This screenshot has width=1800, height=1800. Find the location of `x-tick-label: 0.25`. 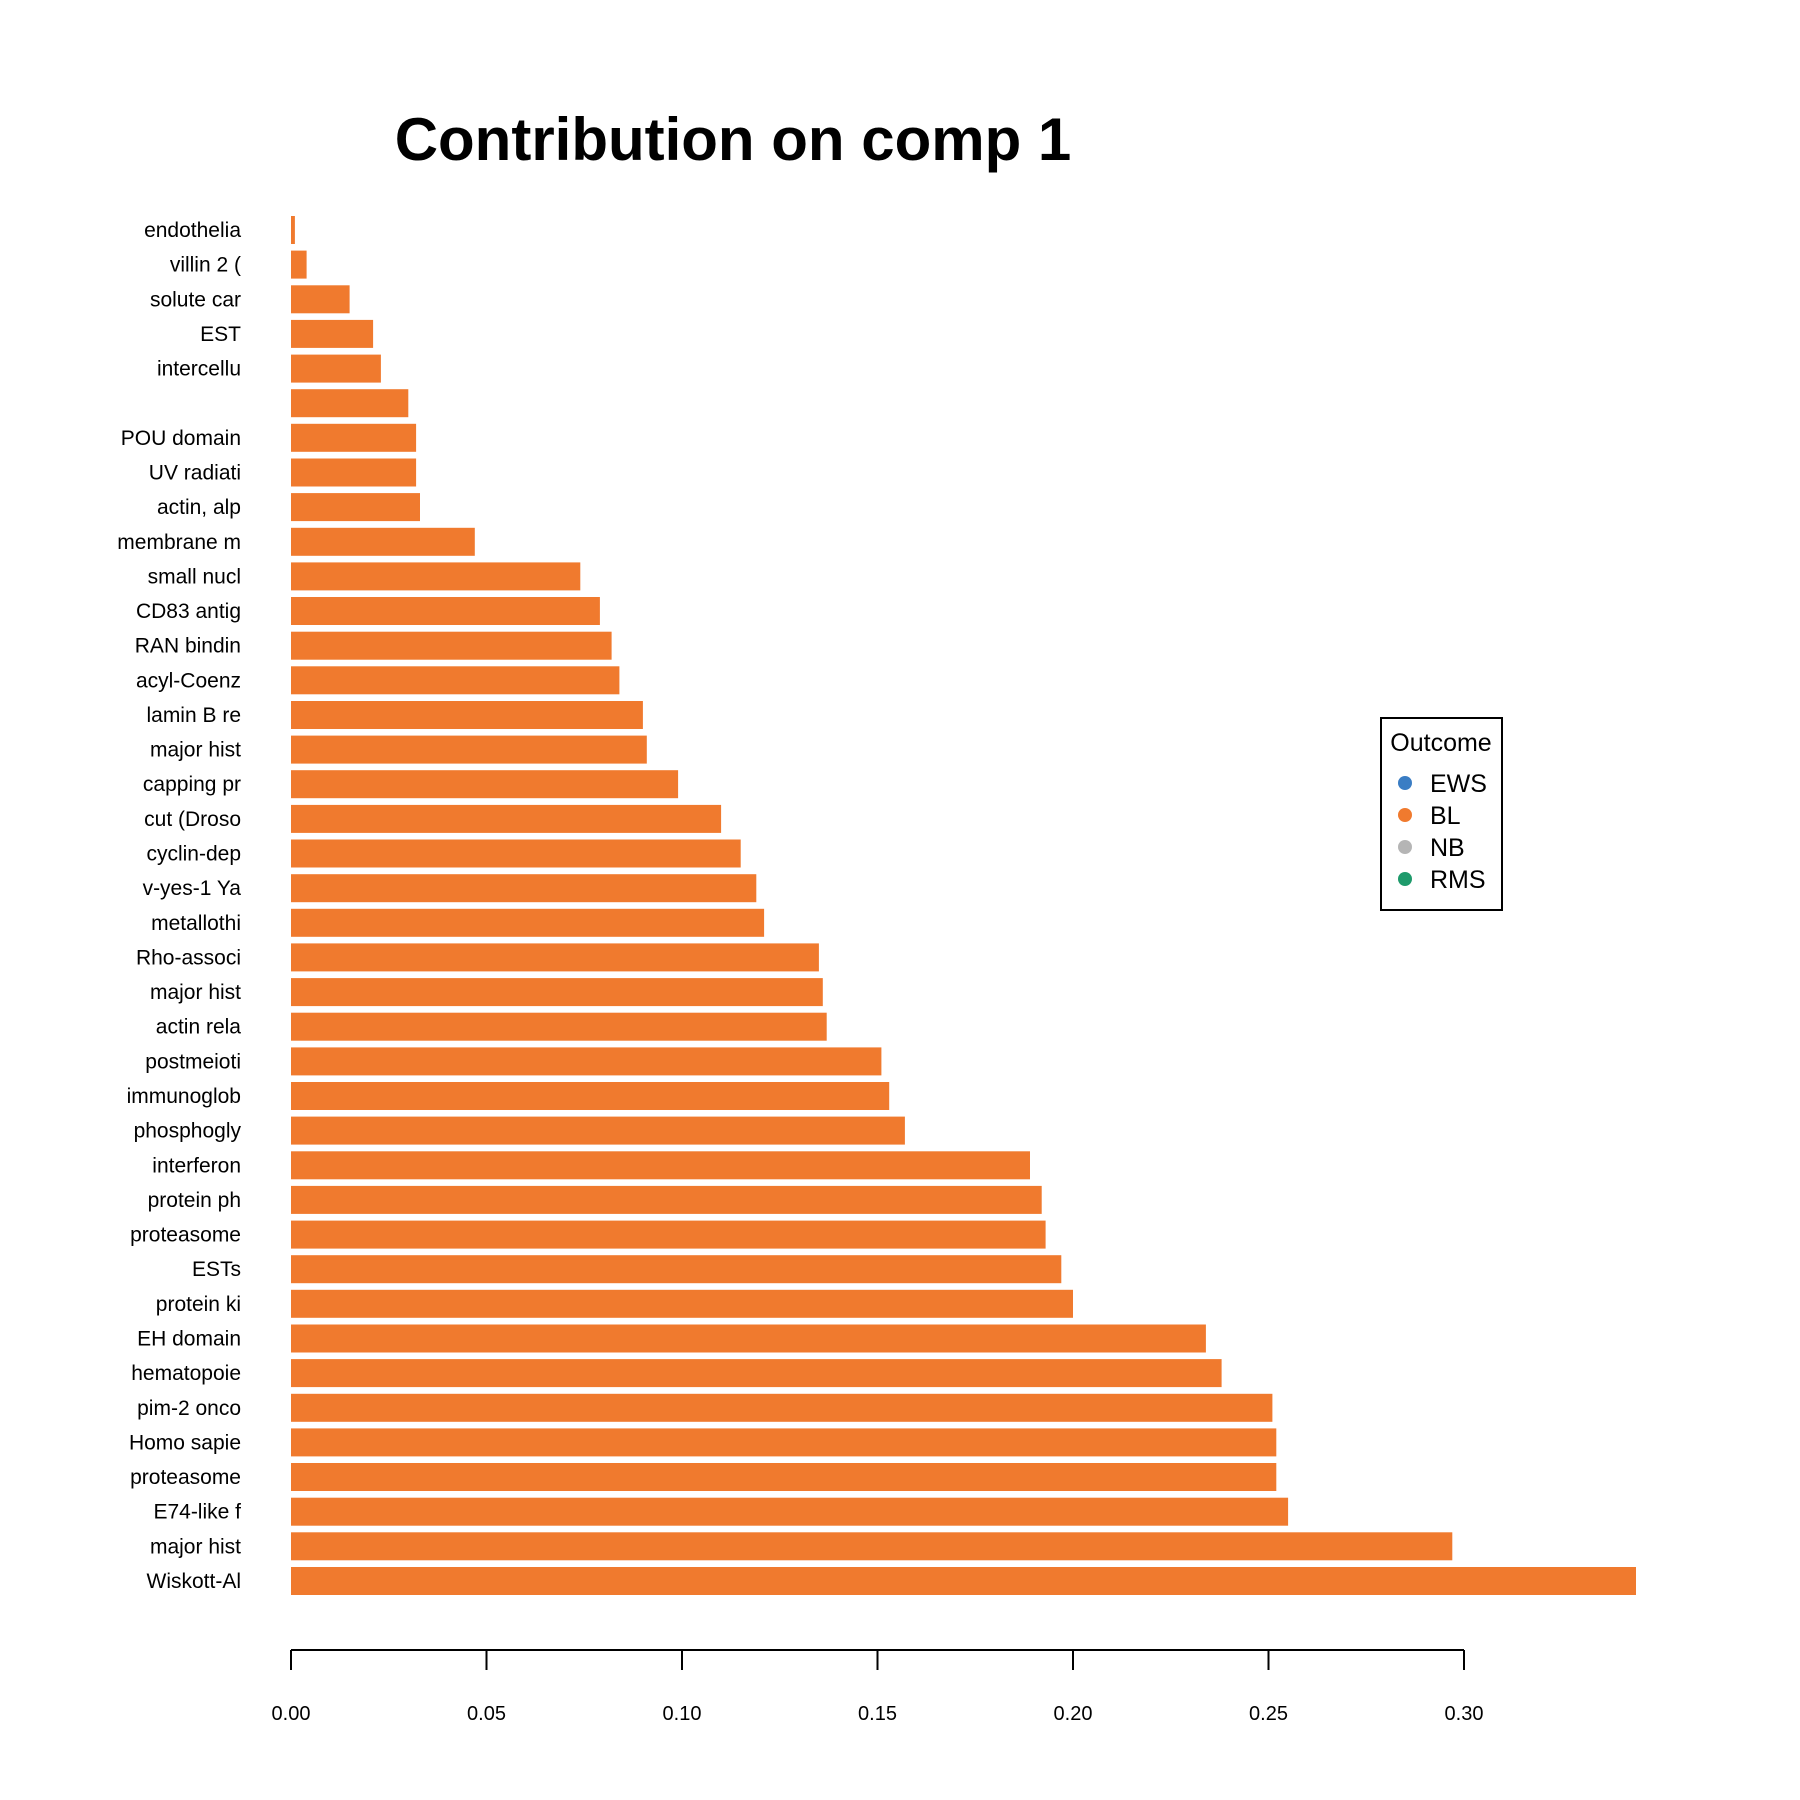

x-tick-label: 0.25 is located at coordinates (1268, 1714).